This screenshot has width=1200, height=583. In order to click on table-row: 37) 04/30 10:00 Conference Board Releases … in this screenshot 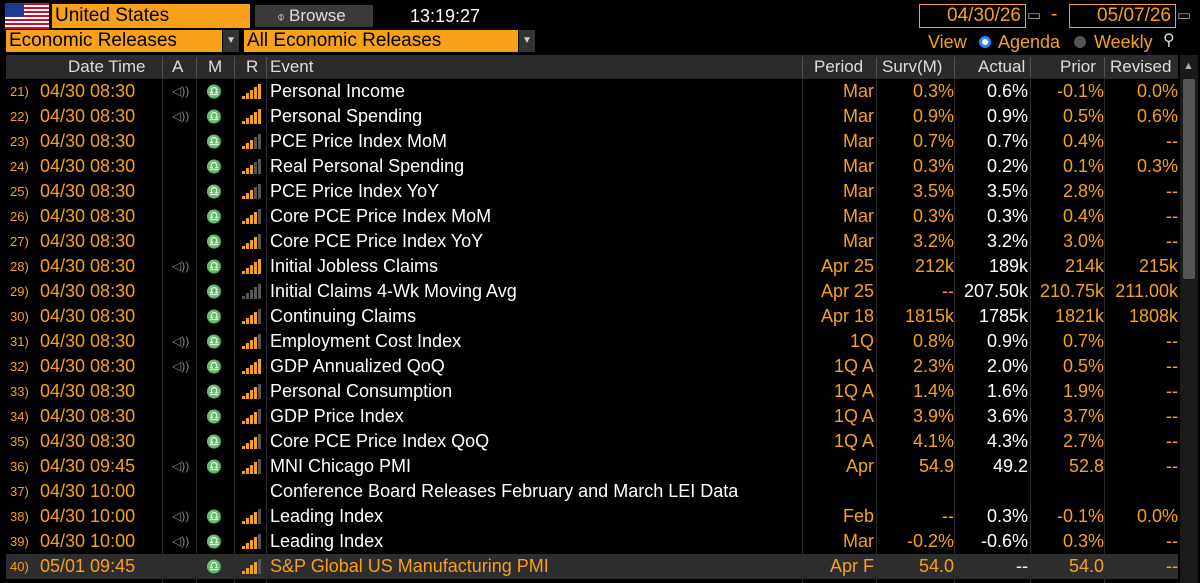, I will do `click(592, 491)`.